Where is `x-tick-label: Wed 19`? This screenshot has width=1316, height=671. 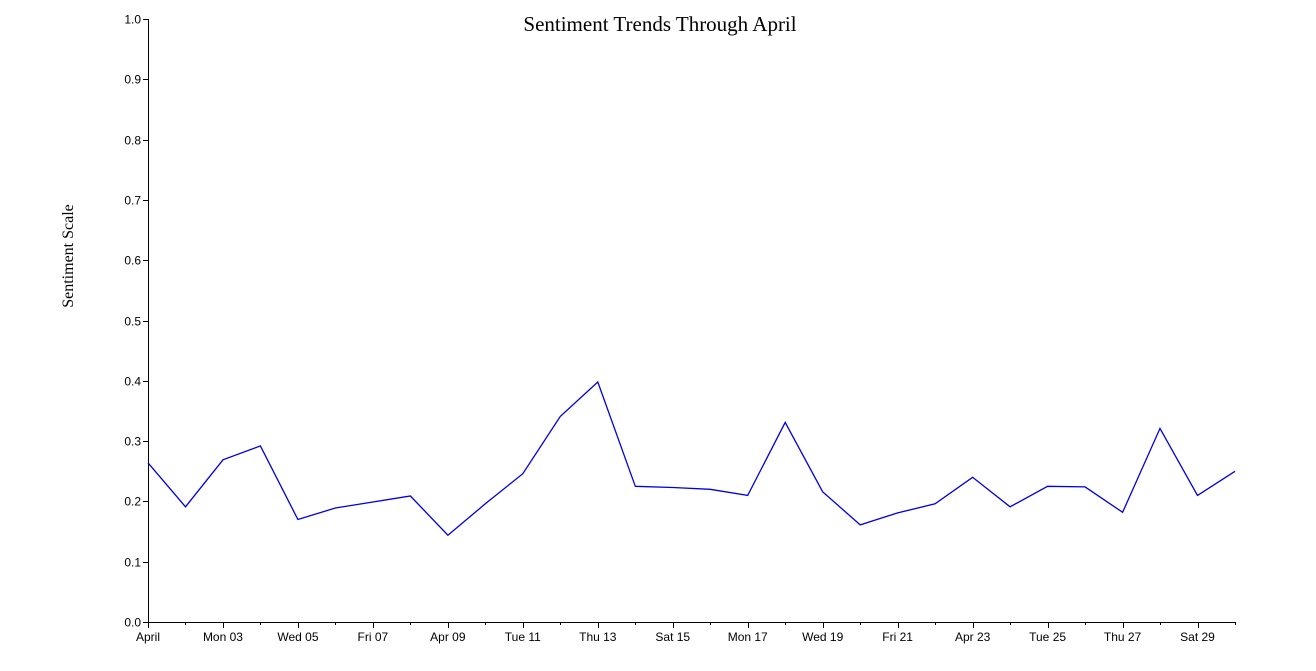 x-tick-label: Wed 19 is located at coordinates (822, 637).